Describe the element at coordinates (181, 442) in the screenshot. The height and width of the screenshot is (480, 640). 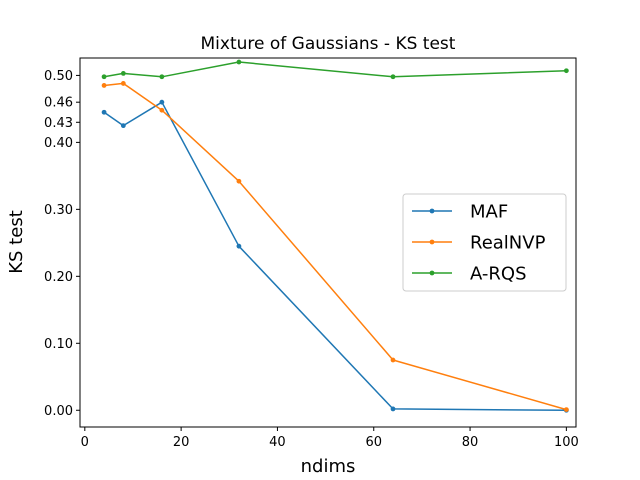
I see `x-tick-label: 20` at that location.